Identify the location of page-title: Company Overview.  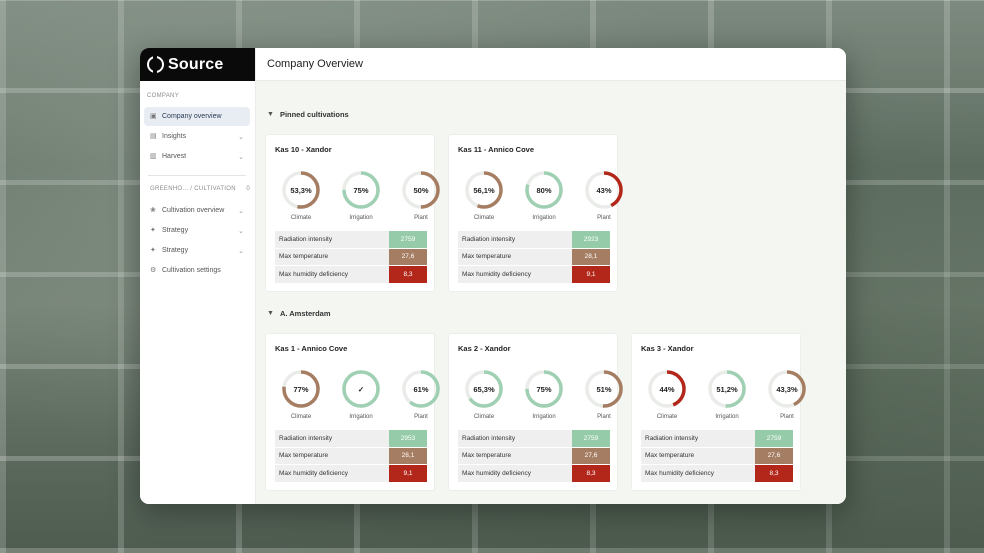
(315, 64).